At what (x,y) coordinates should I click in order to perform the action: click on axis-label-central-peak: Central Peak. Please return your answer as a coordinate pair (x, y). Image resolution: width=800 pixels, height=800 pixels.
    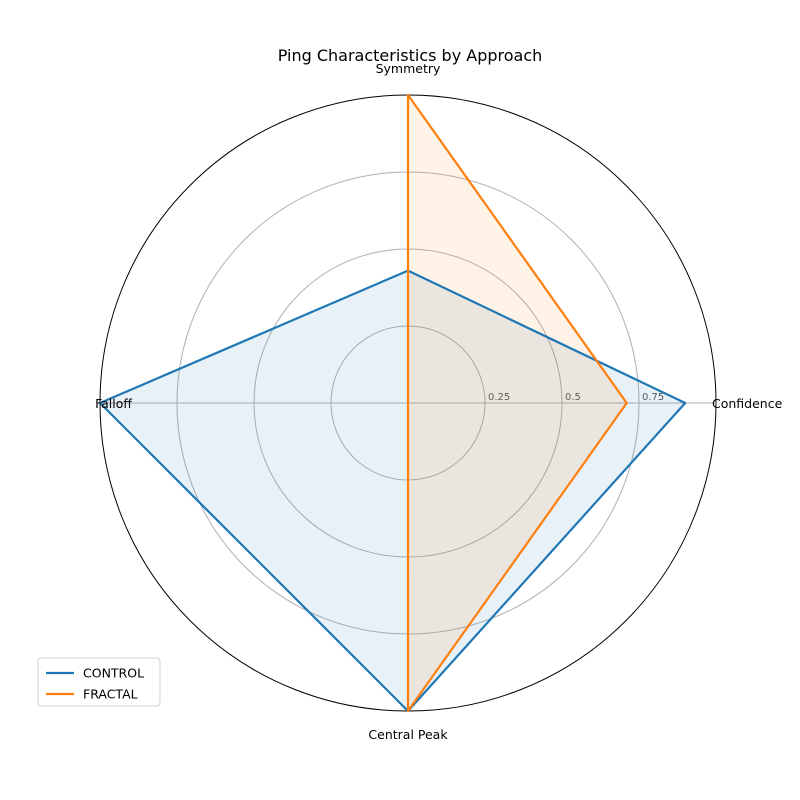
    Looking at the image, I should click on (408, 734).